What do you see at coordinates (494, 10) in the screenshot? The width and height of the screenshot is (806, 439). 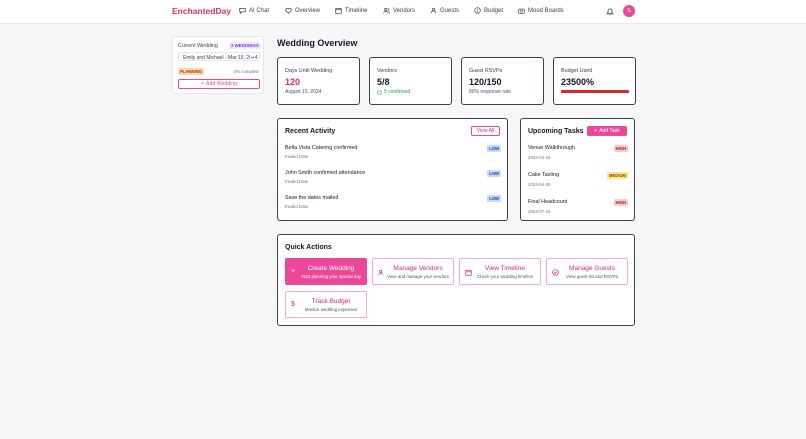 I see `nav-label: Budget` at bounding box center [494, 10].